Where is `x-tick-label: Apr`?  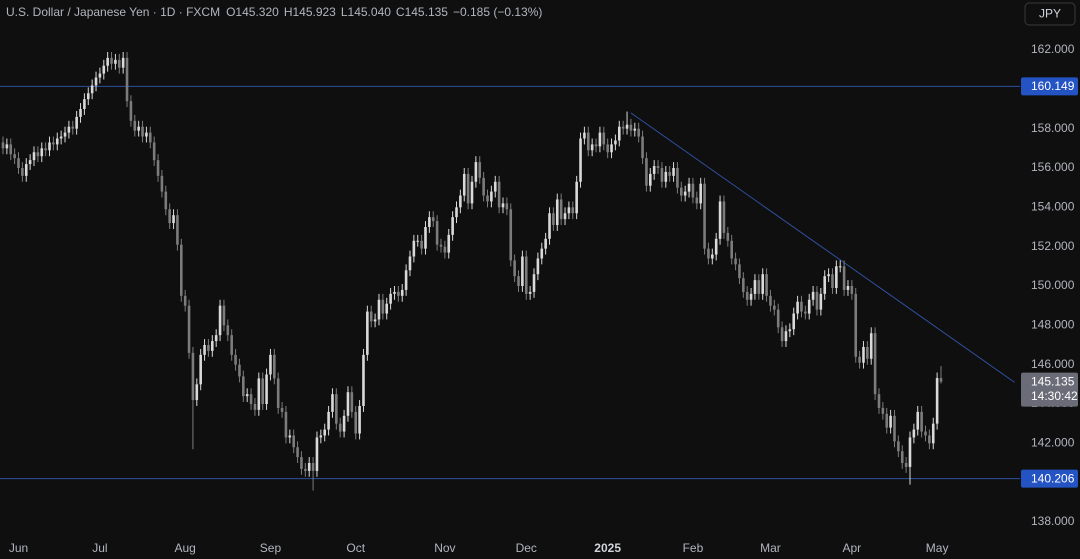
x-tick-label: Apr is located at coordinates (852, 548).